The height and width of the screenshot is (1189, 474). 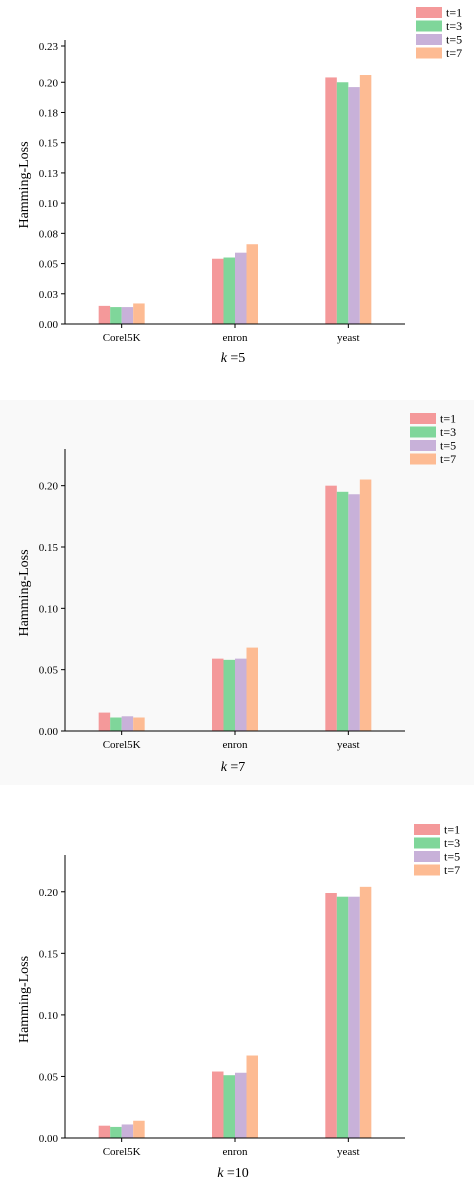 What do you see at coordinates (238, 1173) in the screenshot?
I see `caption-value: =10` at bounding box center [238, 1173].